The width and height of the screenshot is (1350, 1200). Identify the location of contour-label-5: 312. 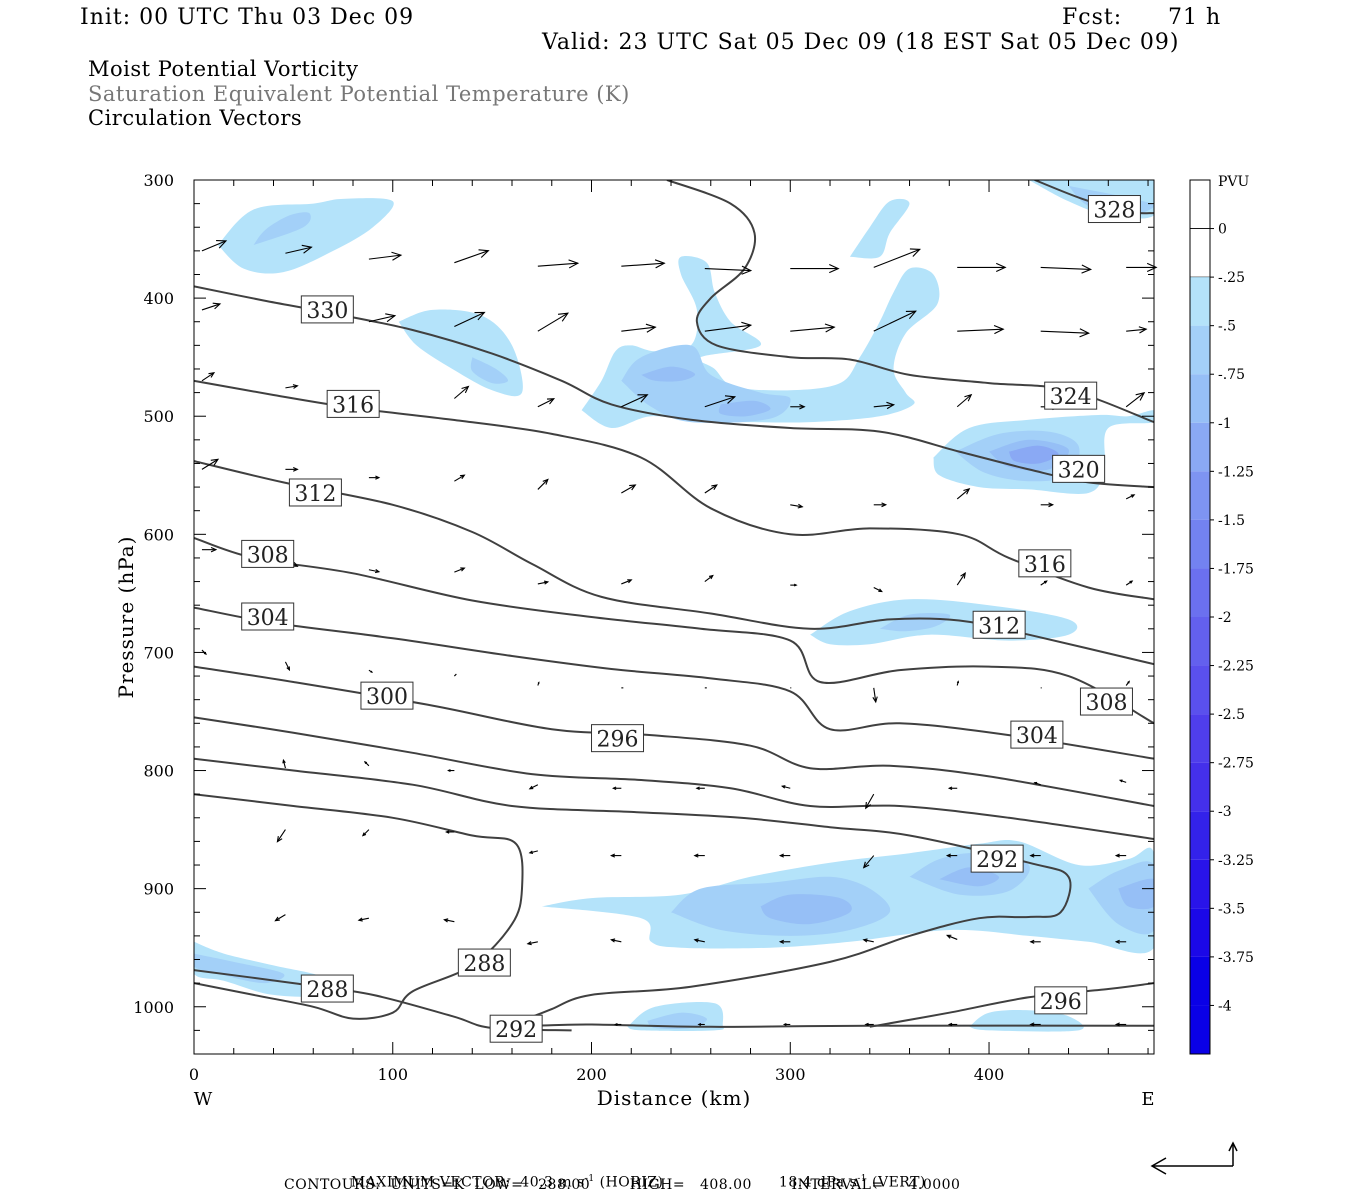
(315, 492).